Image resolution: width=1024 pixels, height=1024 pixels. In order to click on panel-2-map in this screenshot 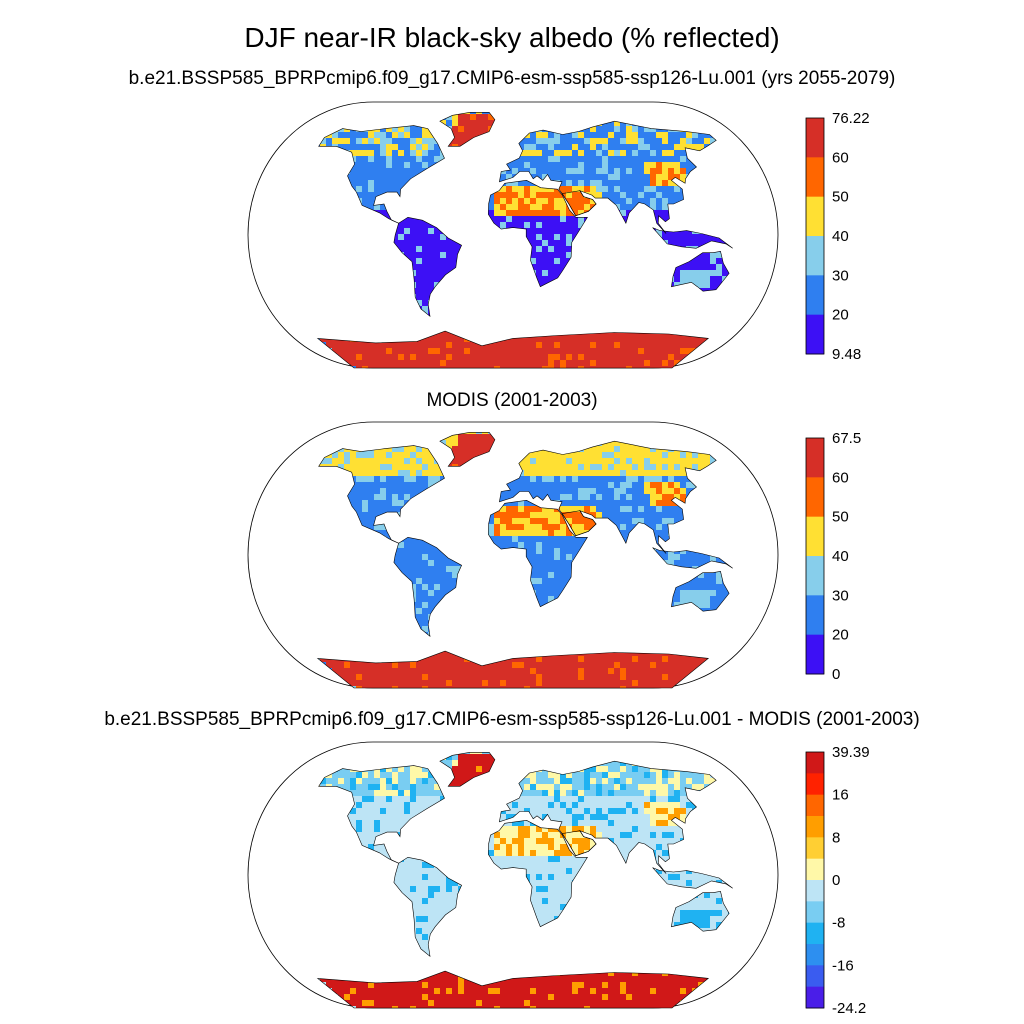, I will do `click(513, 555)`.